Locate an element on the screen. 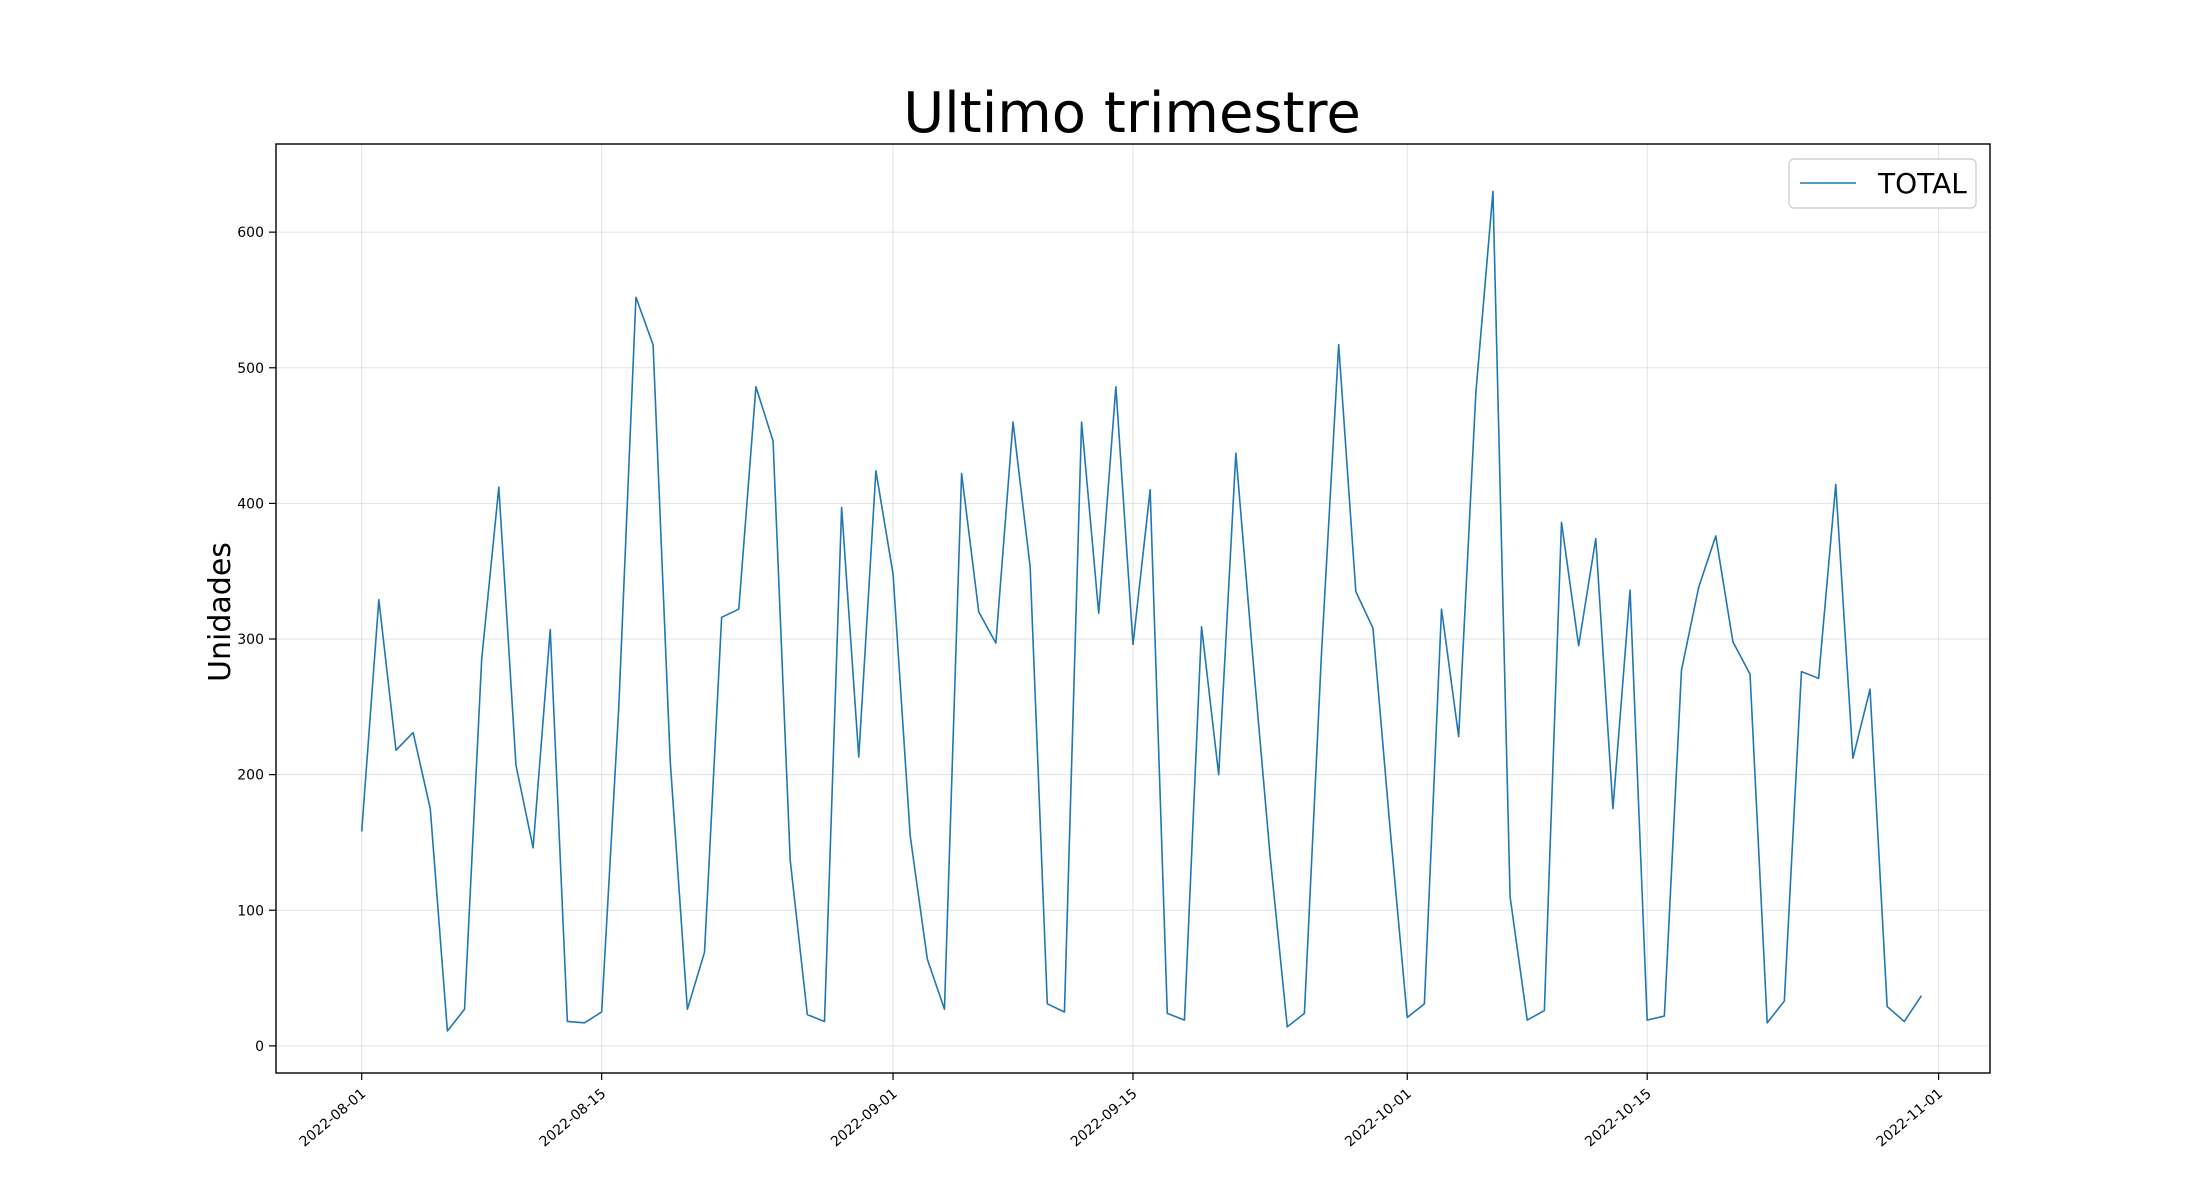 This screenshot has height=1200, width=2200. y-tick-label: 600 is located at coordinates (250, 233).